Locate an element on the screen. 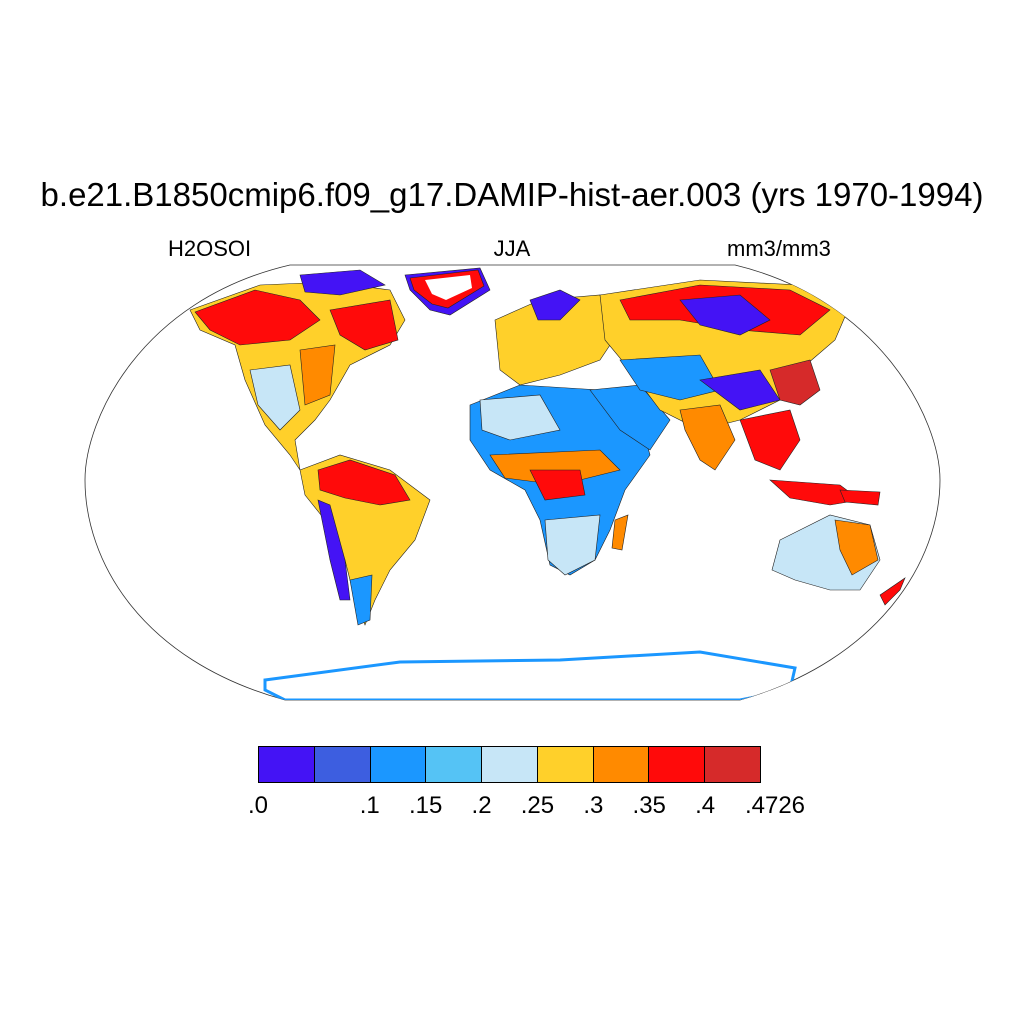 Image resolution: width=1024 pixels, height=1024 pixels. season-label: JJA is located at coordinates (512, 248).